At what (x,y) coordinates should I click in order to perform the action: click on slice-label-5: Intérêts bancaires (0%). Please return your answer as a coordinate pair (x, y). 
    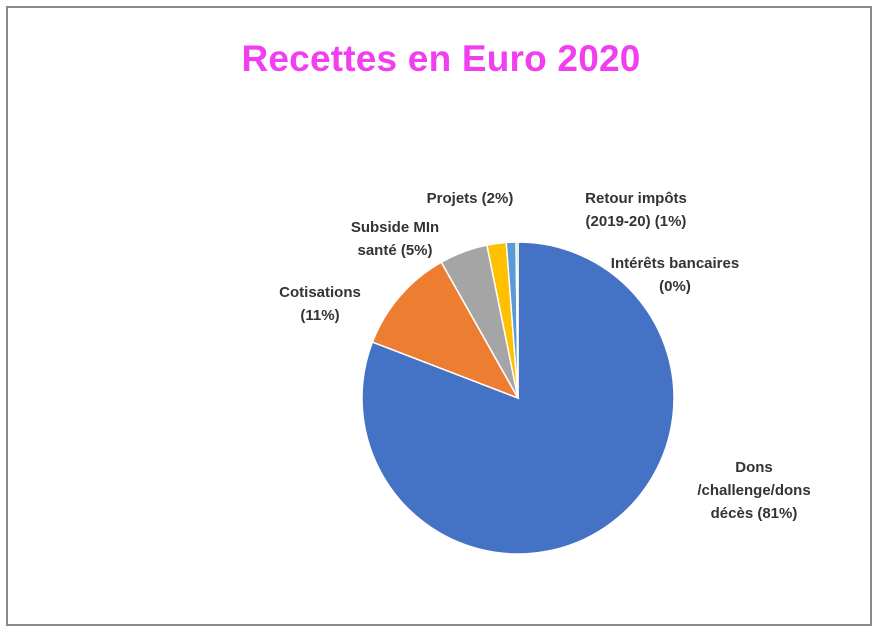
    Looking at the image, I should click on (675, 275).